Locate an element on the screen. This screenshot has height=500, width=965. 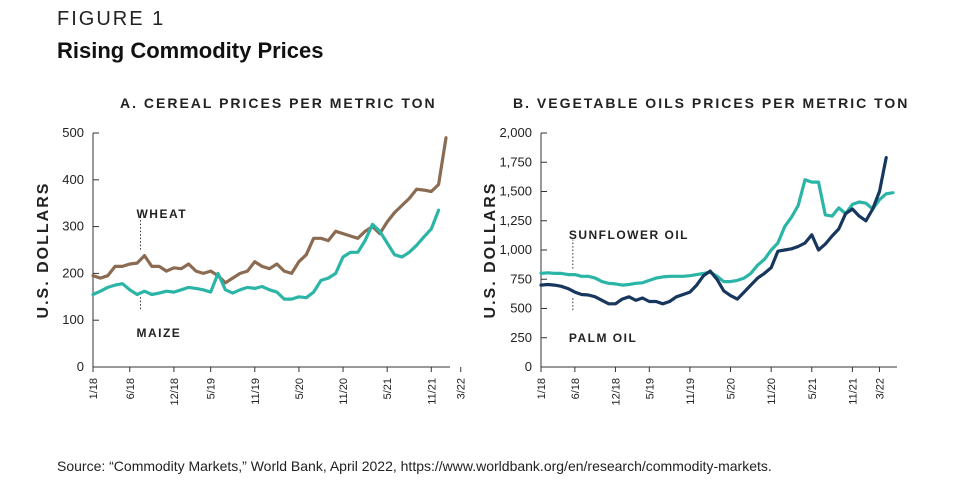
y-tick-label: 2,000 is located at coordinates (515, 132).